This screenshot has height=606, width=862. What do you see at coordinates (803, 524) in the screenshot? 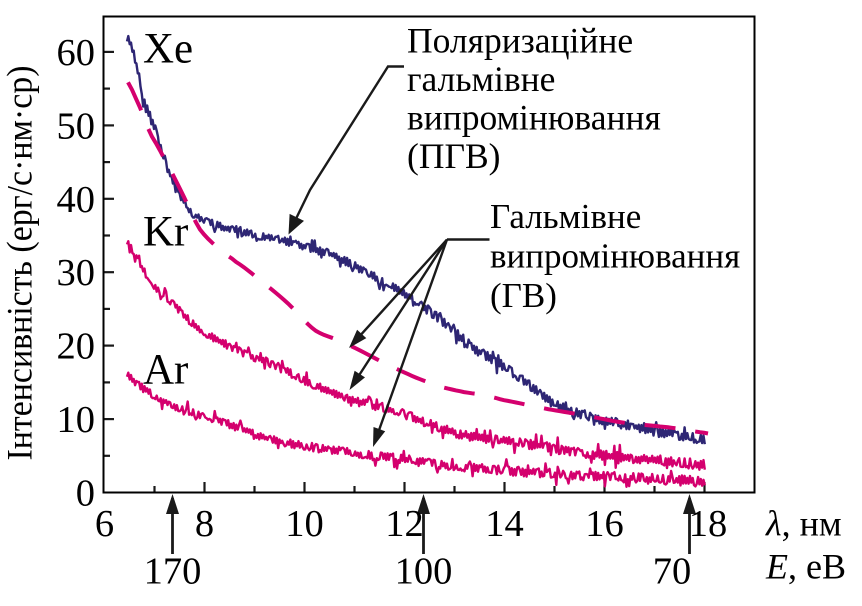
I see `svg-text: λ, нм` at bounding box center [803, 524].